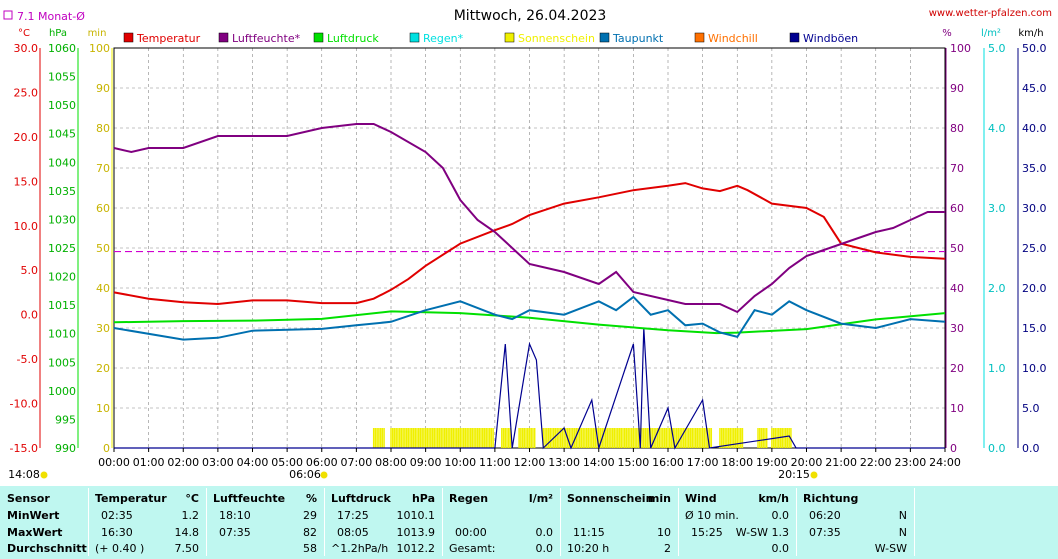  What do you see at coordinates (423, 498) in the screenshot?
I see `stats-unit-pressure: hPa` at bounding box center [423, 498].